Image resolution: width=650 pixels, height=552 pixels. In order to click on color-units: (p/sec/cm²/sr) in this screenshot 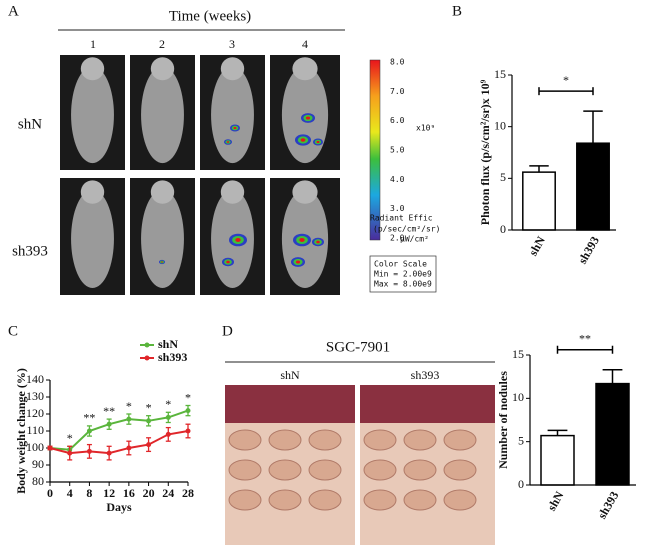, I will do `click(406, 229)`.